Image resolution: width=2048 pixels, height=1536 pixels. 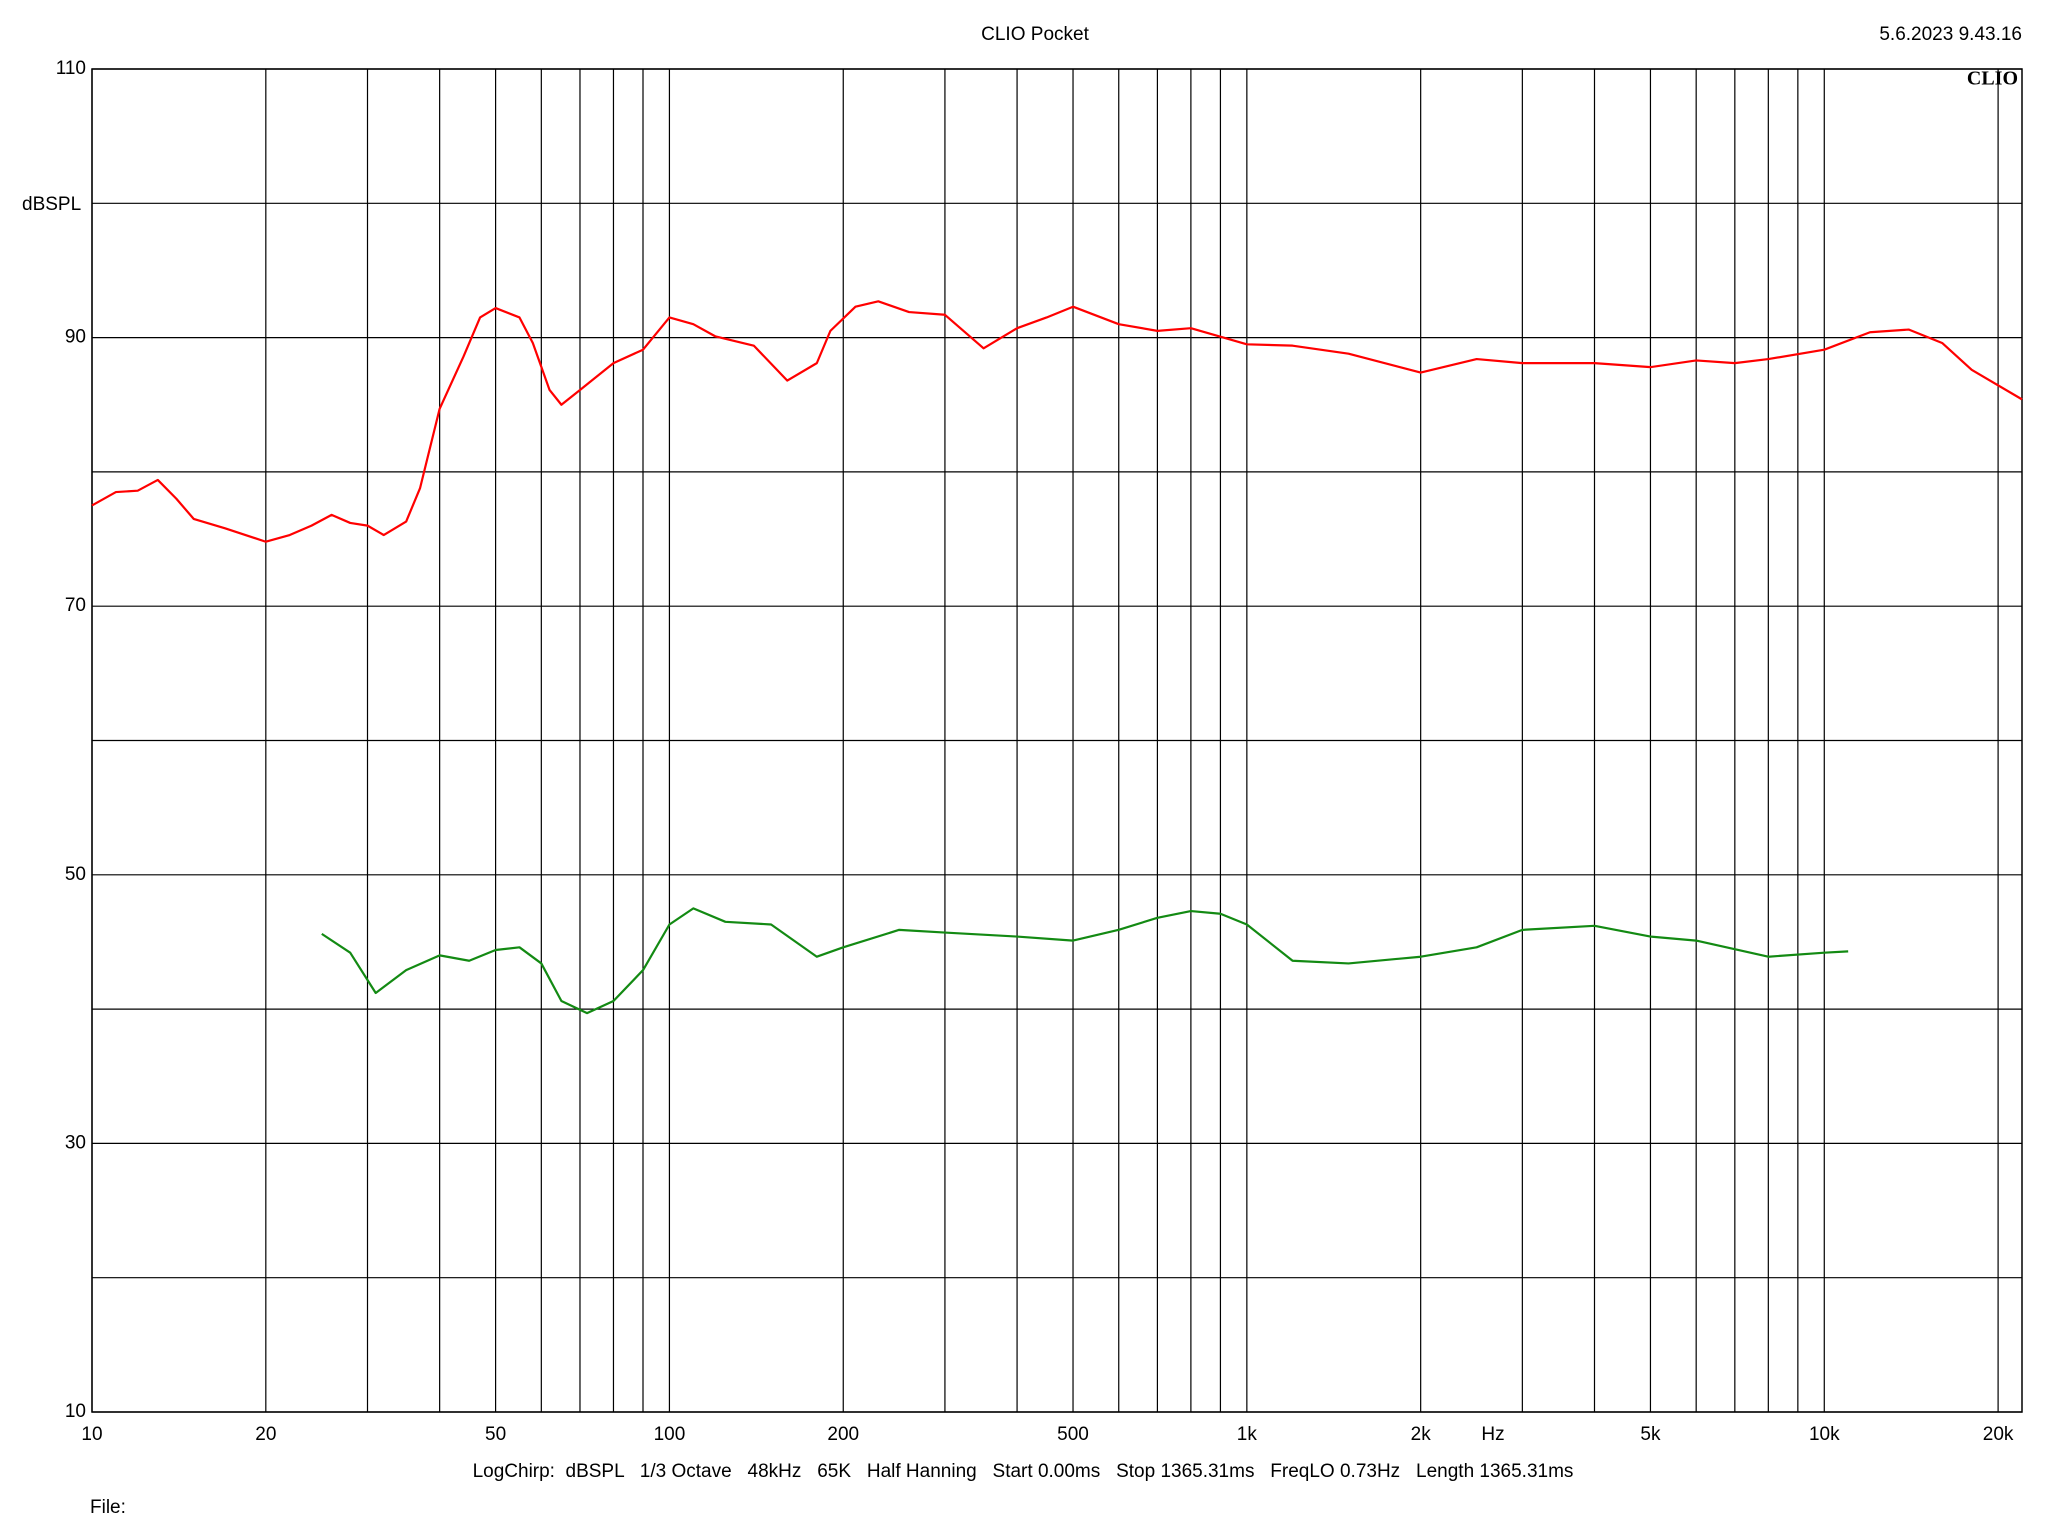 What do you see at coordinates (1950, 34) in the screenshot?
I see `timestamp: 5.6.2023 9.43.16` at bounding box center [1950, 34].